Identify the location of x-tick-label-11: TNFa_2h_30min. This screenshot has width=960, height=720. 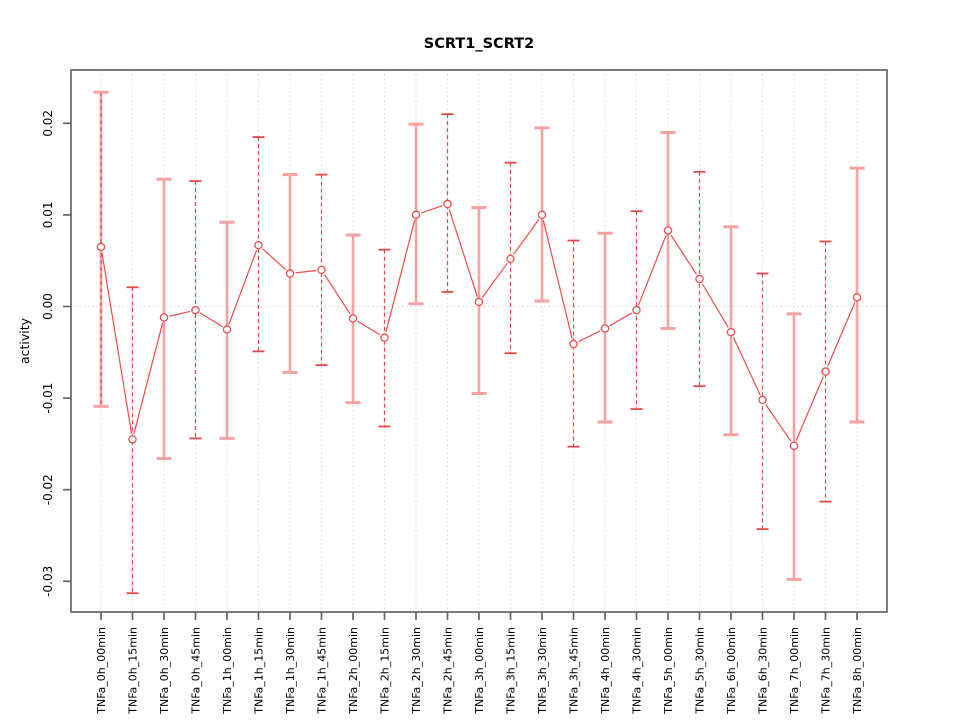
(416, 671).